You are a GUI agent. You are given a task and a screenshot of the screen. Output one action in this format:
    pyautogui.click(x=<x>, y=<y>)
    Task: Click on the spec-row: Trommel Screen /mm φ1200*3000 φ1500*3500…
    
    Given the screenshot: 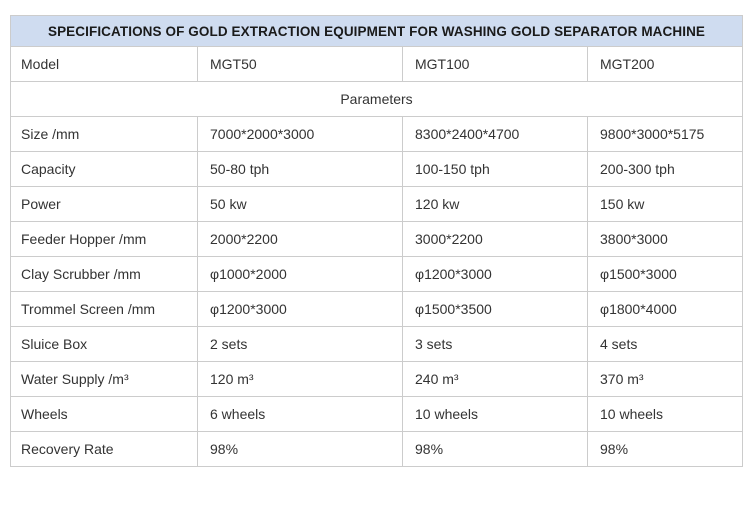 What is the action you would take?
    pyautogui.click(x=377, y=309)
    